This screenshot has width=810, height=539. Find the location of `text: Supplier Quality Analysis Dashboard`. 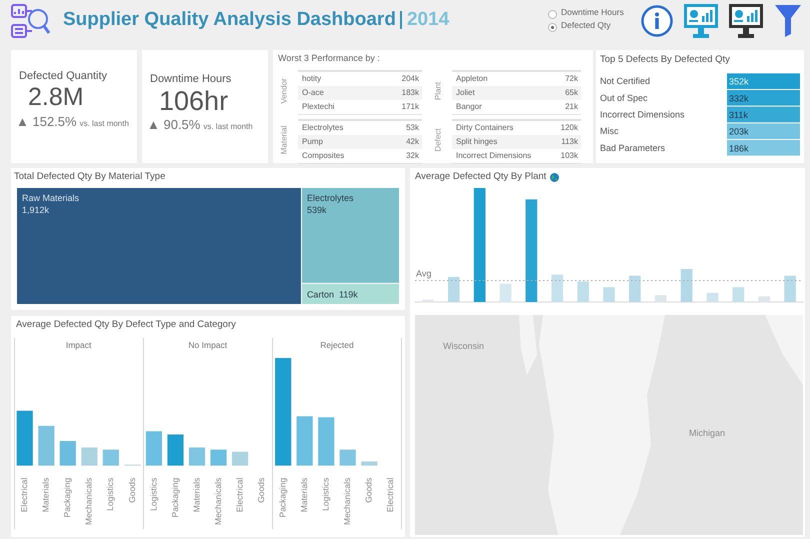

text: Supplier Quality Analysis Dashboard is located at coordinates (229, 20).